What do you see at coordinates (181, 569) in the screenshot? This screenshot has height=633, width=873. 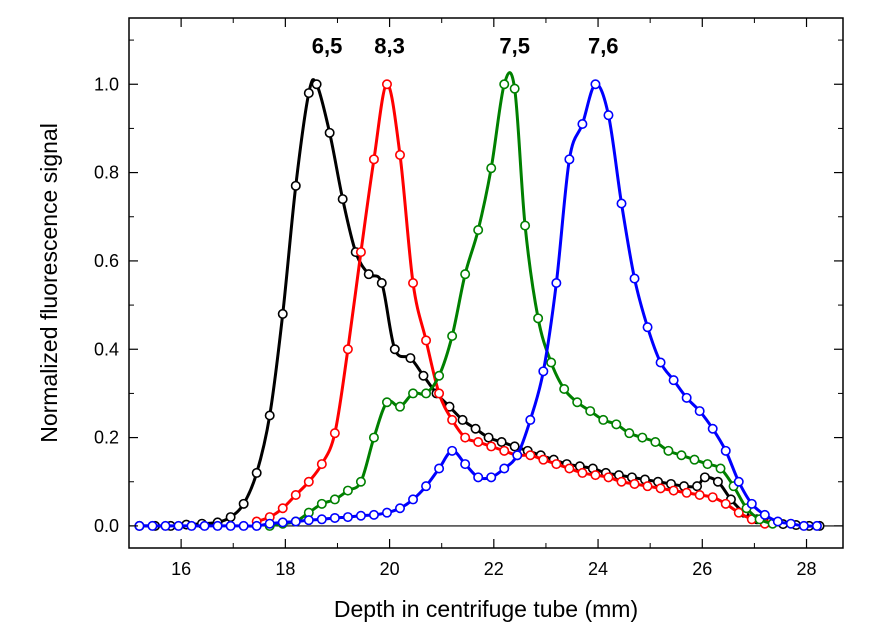 I see `x-tick-label: 16` at bounding box center [181, 569].